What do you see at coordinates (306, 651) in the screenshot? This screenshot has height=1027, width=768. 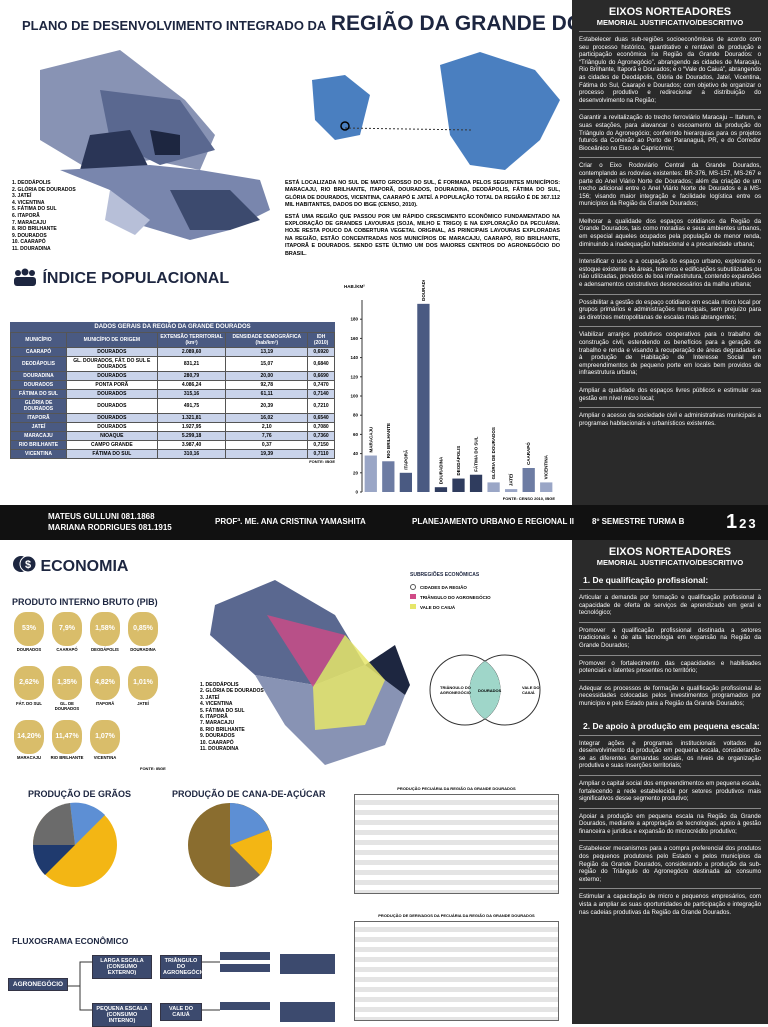 I see `triangle-subregion` at bounding box center [306, 651].